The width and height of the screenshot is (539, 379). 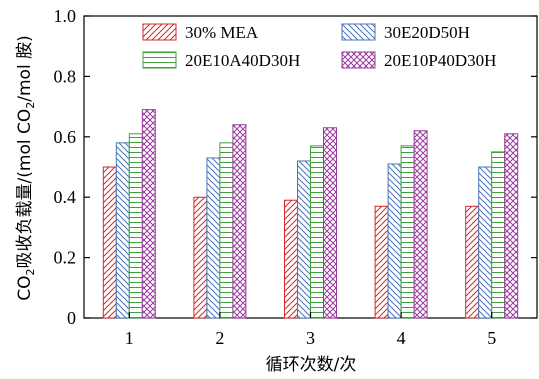 I want to click on legend-label-3: 20E10A40D30H, so click(x=242, y=60).